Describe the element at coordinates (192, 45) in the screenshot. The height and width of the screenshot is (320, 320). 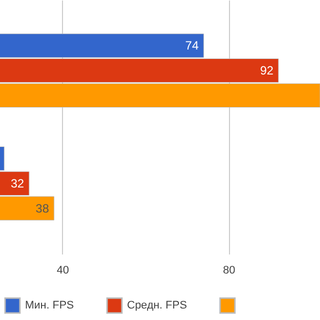
I see `data-label: 74` at that location.